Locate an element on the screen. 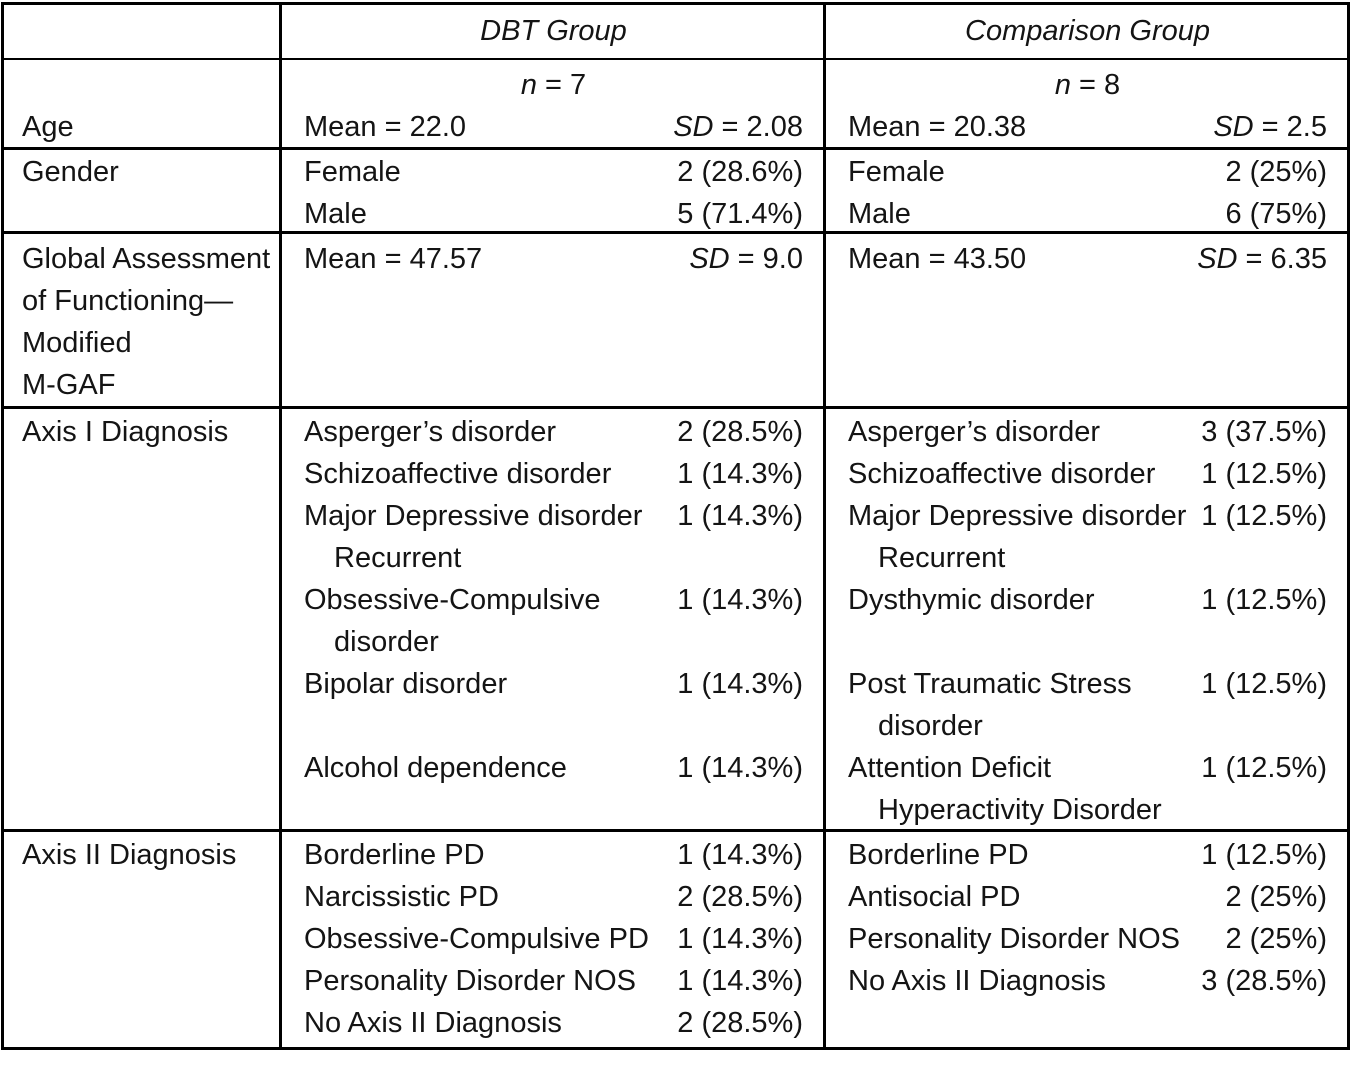  mgaf-dbt-stats-line: Mean = 47.57 SD = 9.0 is located at coordinates (553, 259).